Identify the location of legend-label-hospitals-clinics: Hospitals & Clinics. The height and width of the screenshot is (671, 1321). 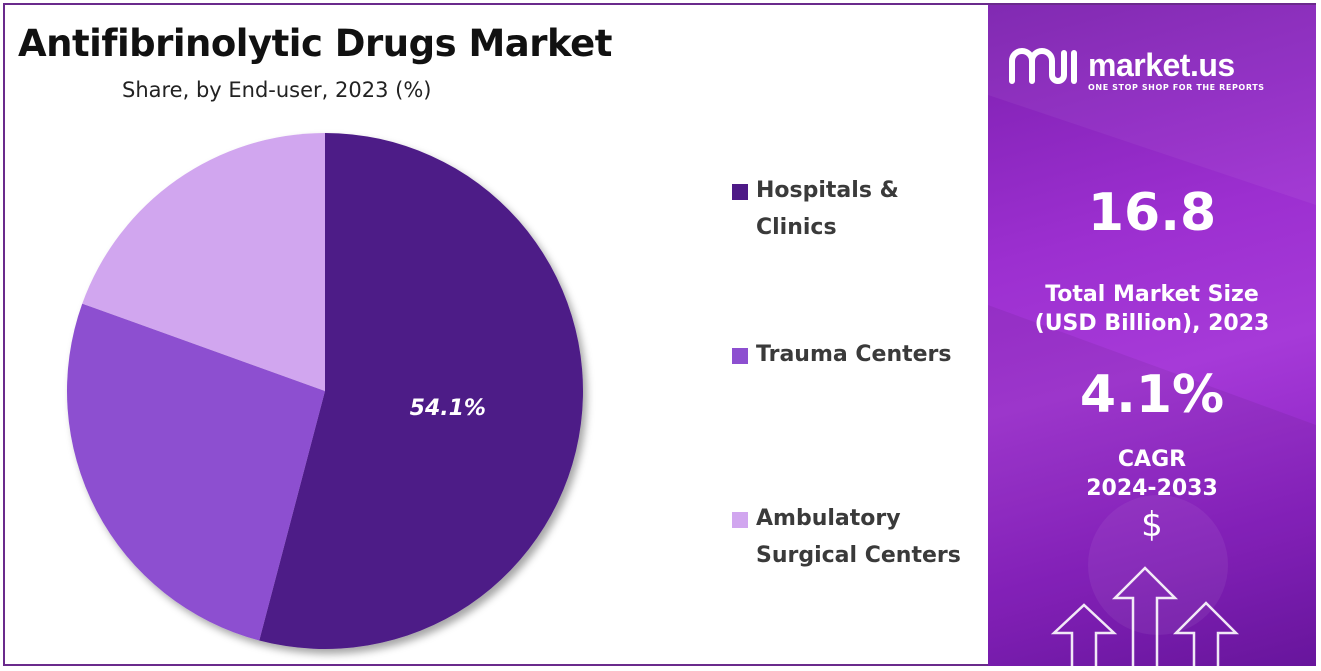
(827, 209).